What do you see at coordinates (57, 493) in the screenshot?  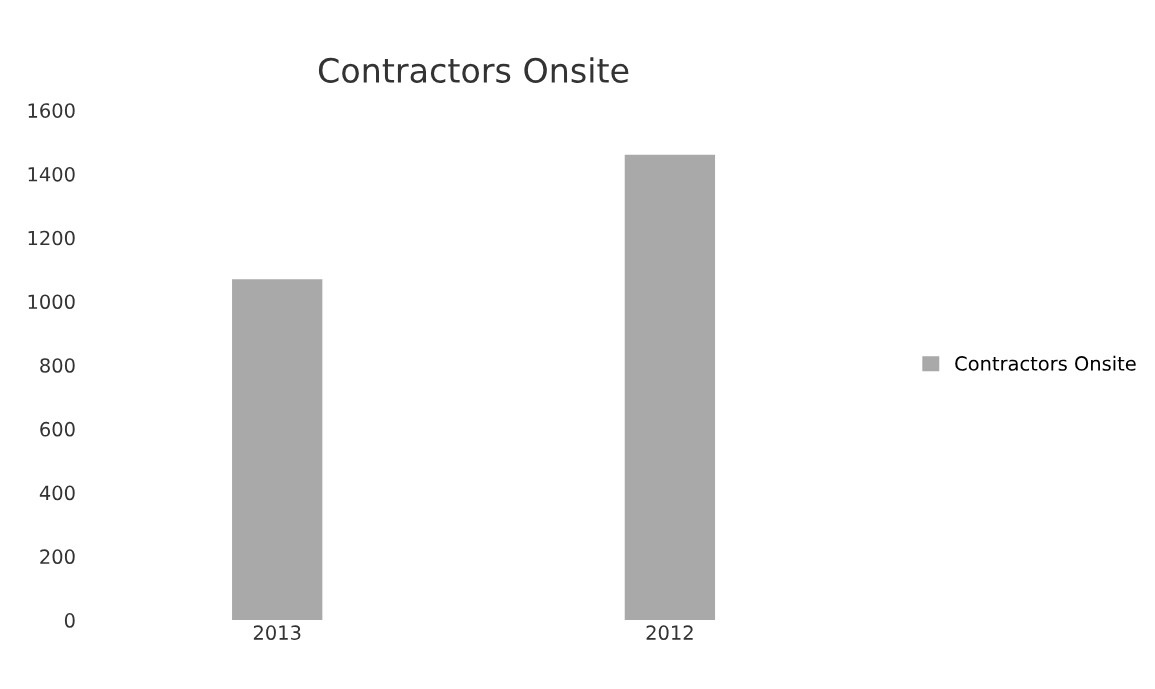 I see `y-tick-label: 400` at bounding box center [57, 493].